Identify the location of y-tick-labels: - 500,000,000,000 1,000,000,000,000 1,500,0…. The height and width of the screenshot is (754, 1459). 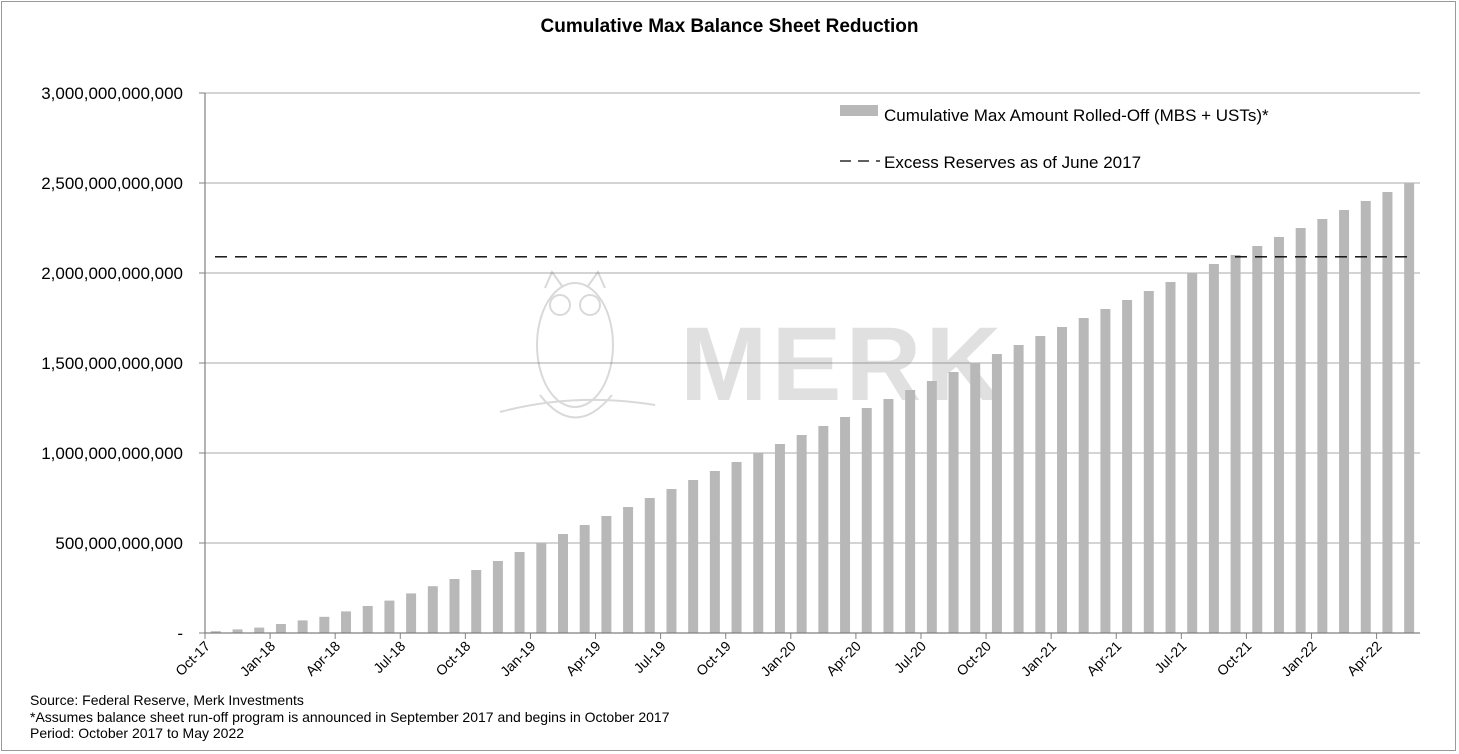
(112, 363).